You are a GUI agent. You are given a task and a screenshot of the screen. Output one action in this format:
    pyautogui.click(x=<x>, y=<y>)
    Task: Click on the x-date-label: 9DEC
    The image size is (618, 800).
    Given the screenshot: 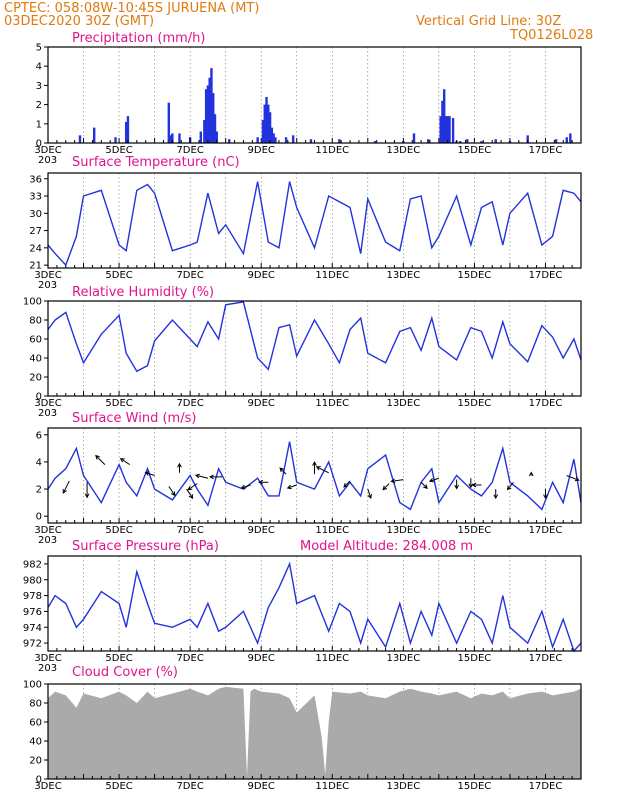 What is the action you would take?
    pyautogui.click(x=261, y=403)
    